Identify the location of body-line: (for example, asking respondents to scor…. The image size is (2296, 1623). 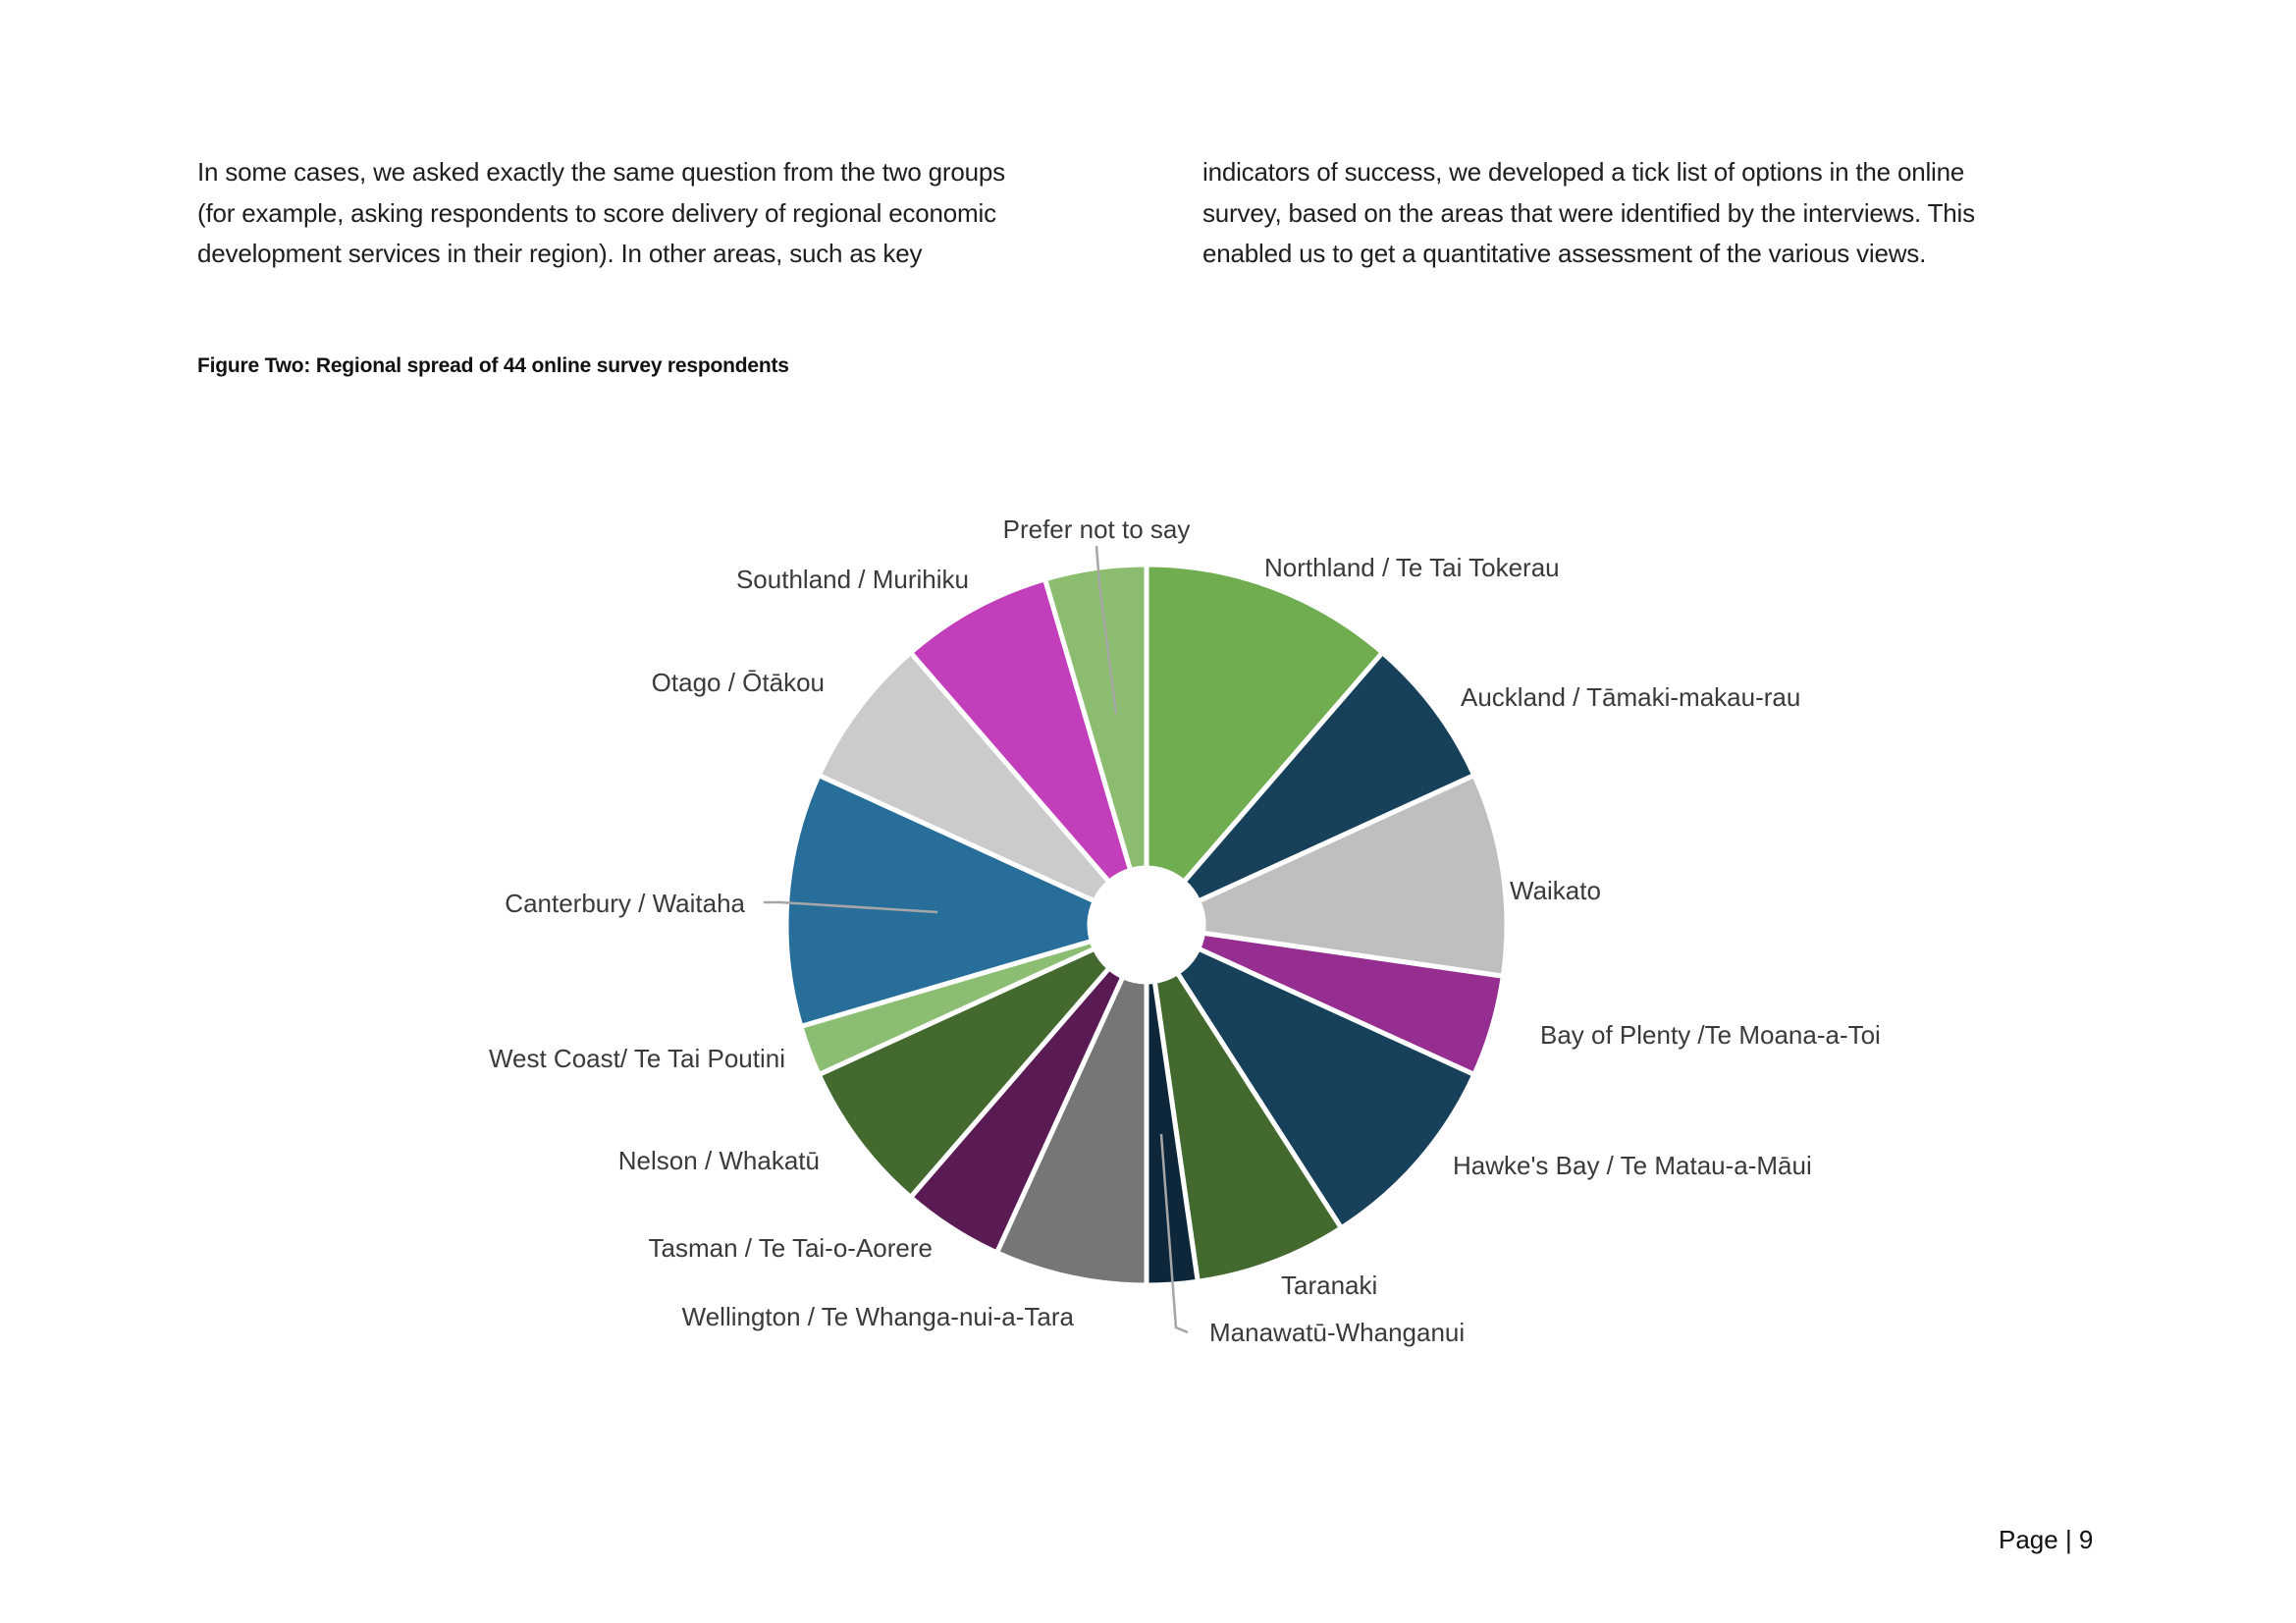
(597, 213).